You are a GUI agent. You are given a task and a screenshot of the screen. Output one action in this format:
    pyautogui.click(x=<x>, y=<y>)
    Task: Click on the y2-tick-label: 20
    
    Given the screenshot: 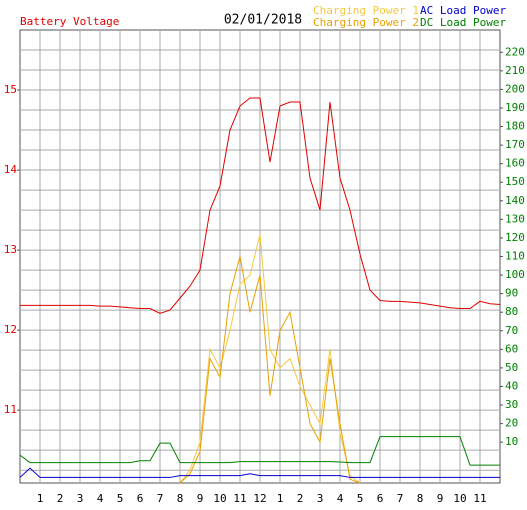 What is the action you would take?
    pyautogui.click(x=511, y=423)
    